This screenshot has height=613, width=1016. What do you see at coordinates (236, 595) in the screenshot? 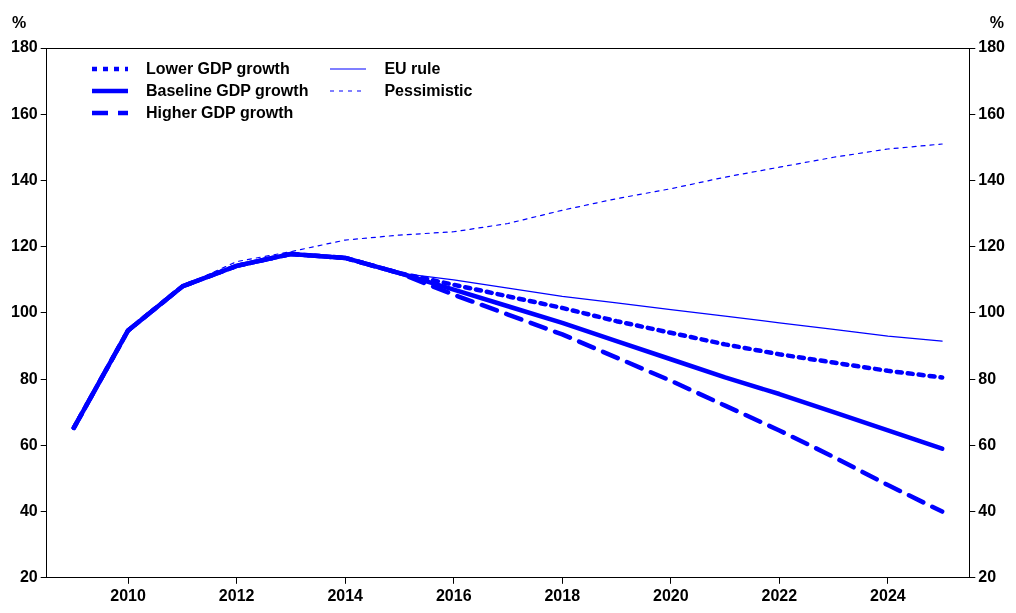
I see `x-tick-label: 2012` at bounding box center [236, 595].